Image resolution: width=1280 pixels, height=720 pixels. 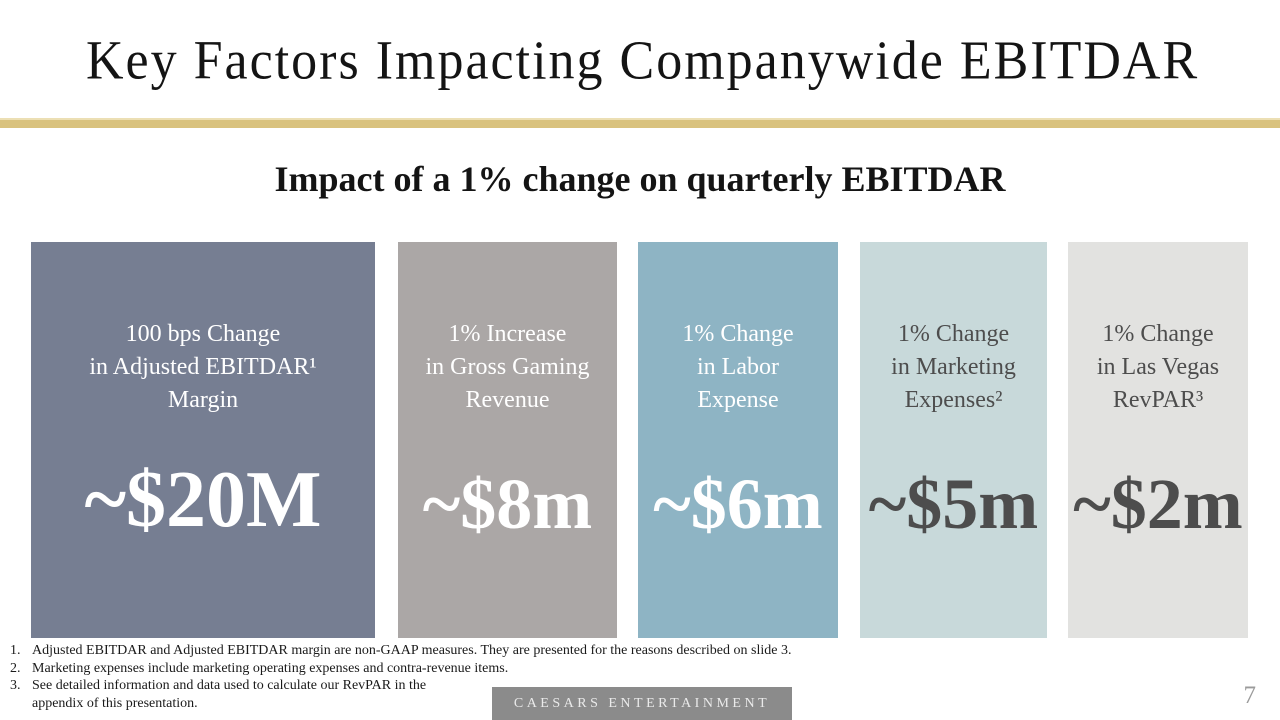 I want to click on gold-divider, so click(x=640, y=123).